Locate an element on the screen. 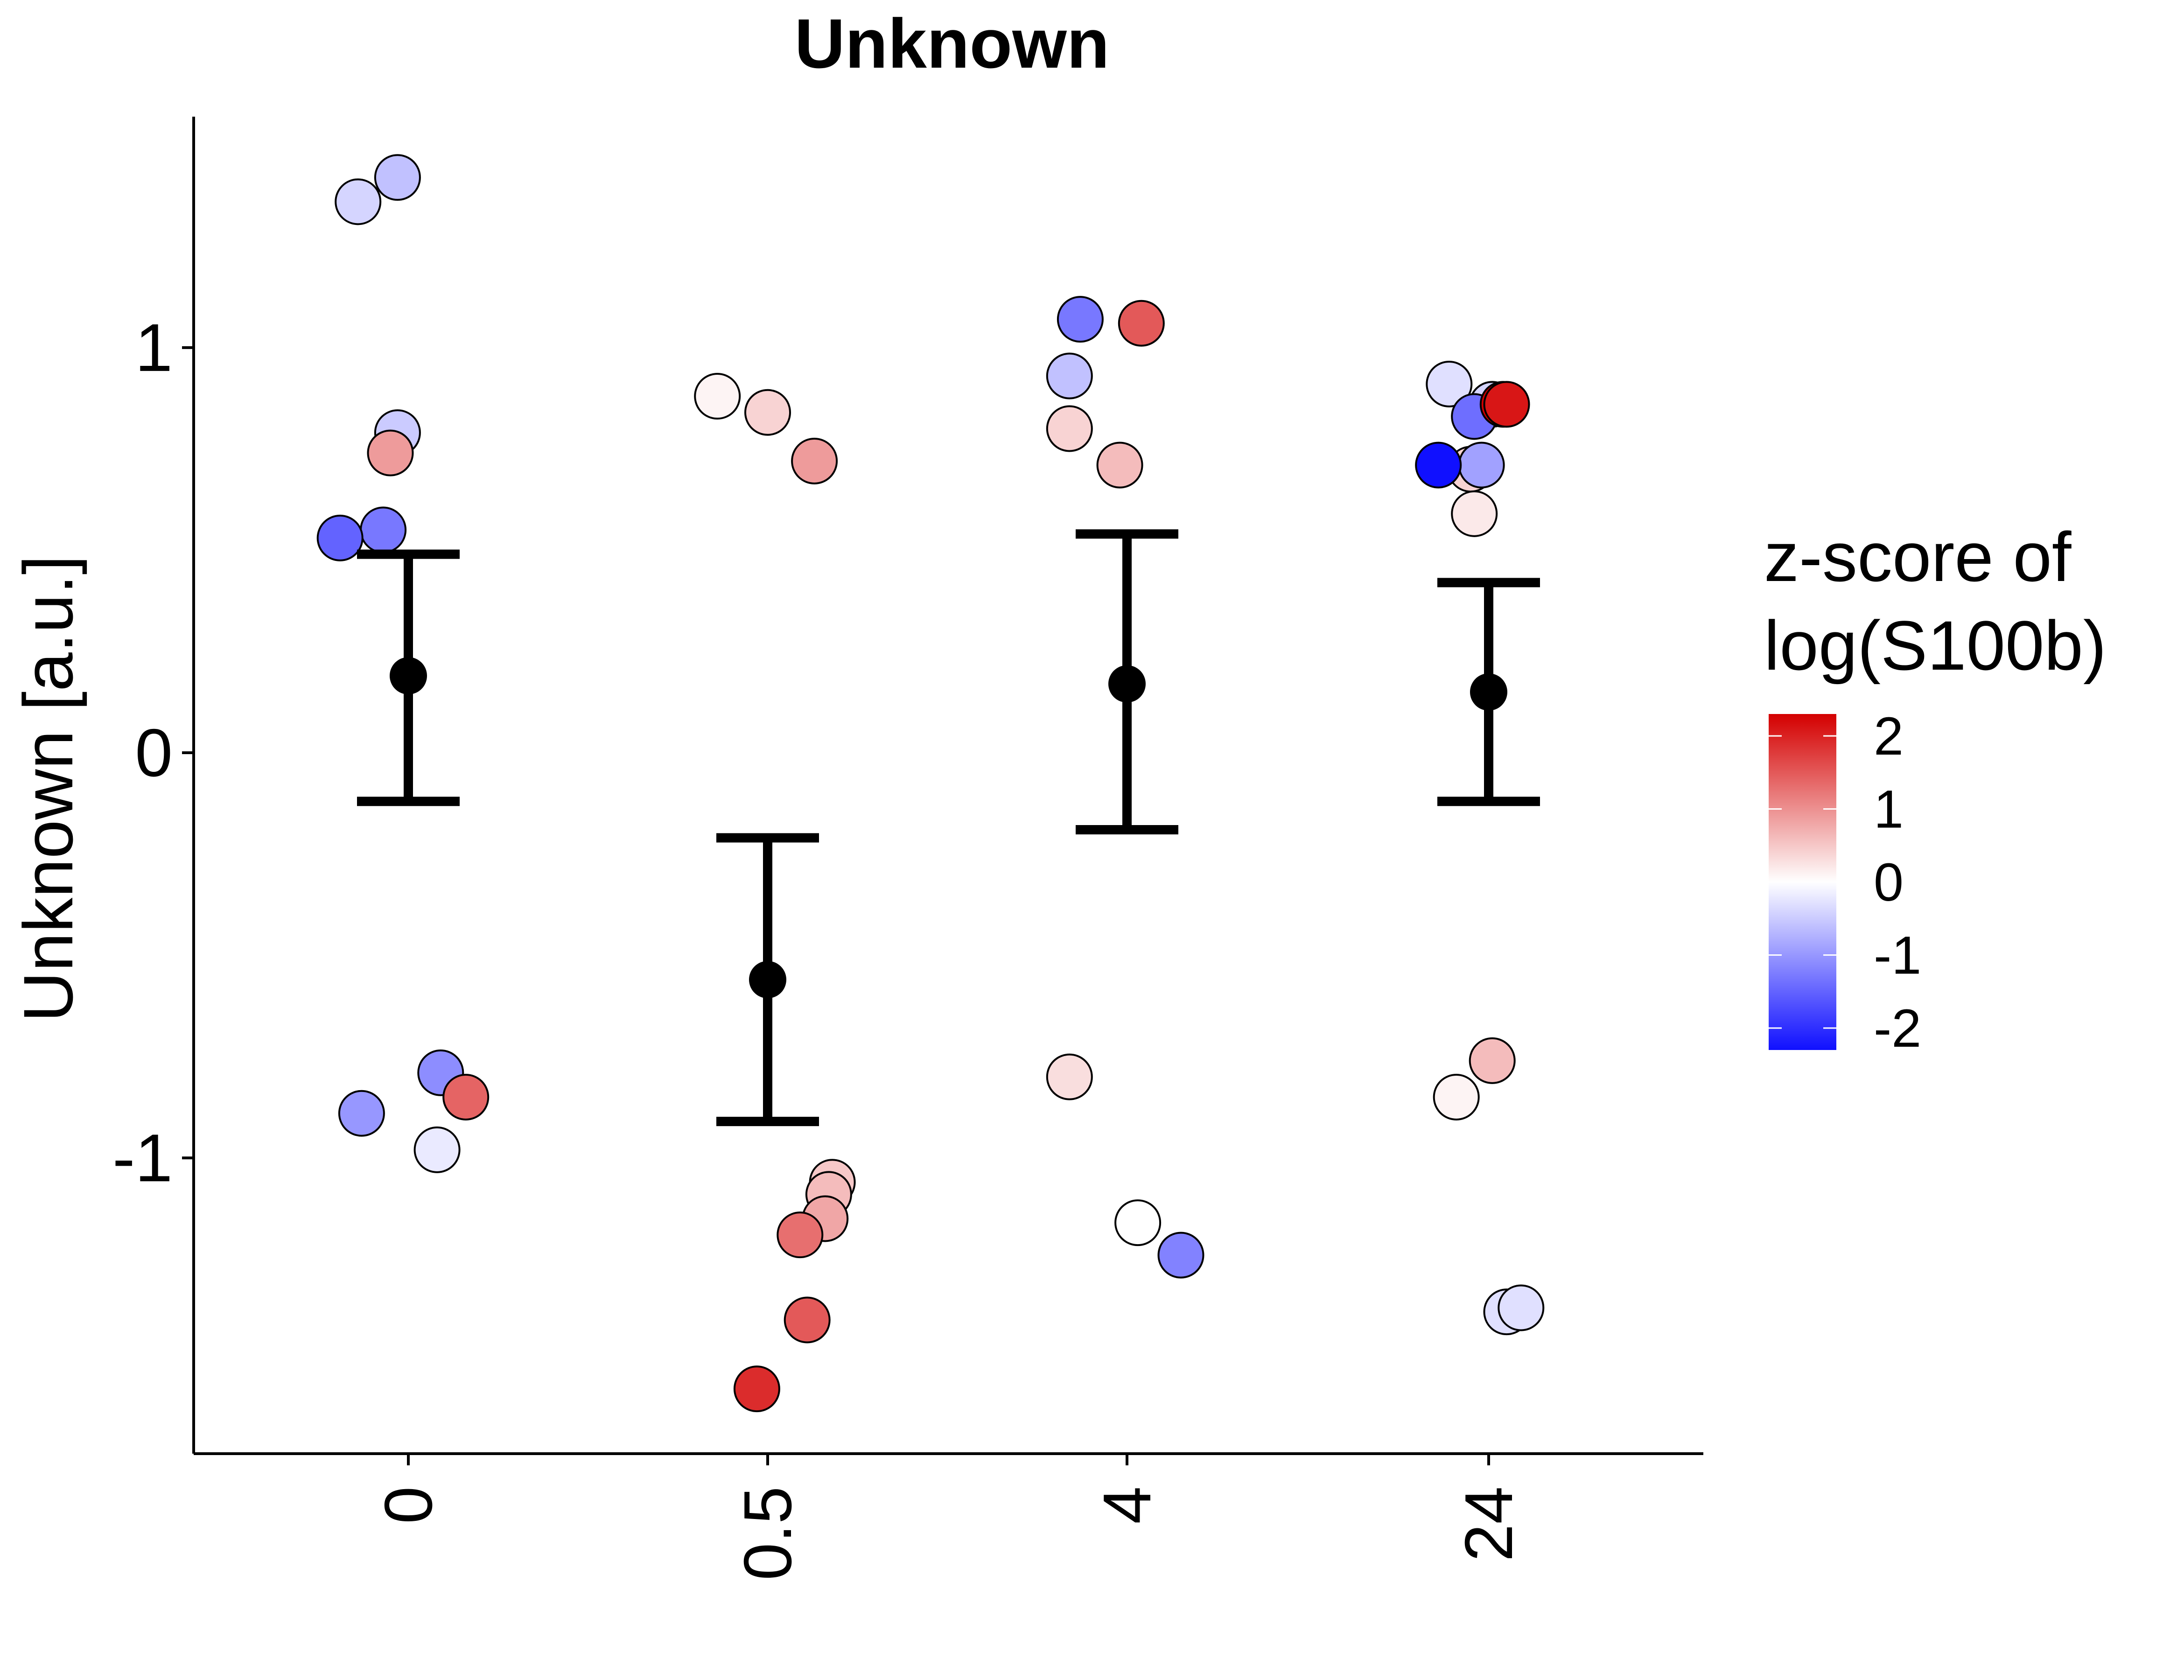 This screenshot has height=1680, width=2184. legend-tick-label: 2 is located at coordinates (1889, 736).